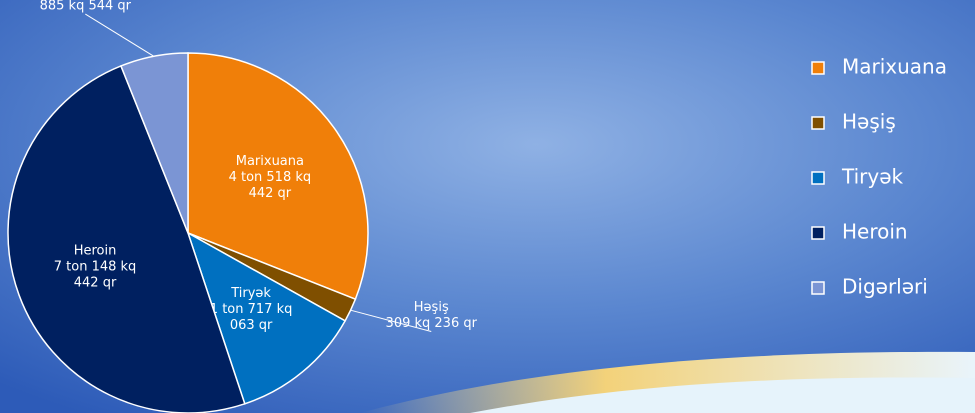  I want to click on legend-label: Həşiş, so click(869, 122).